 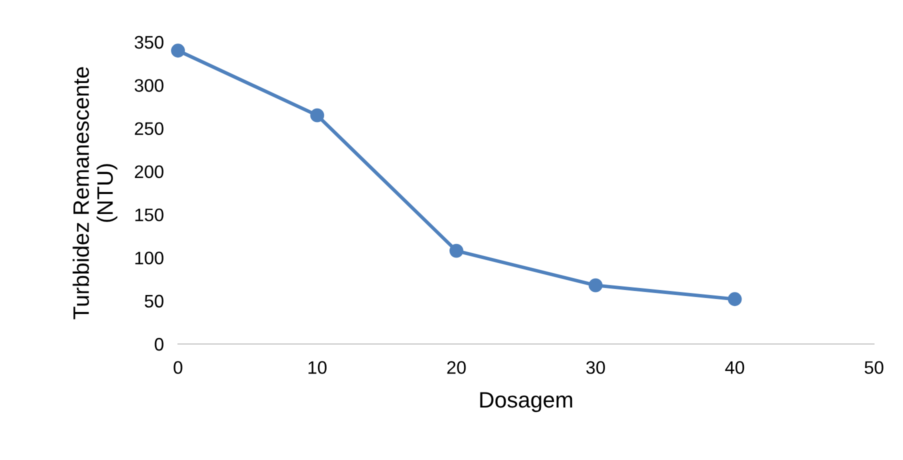 What do you see at coordinates (595, 367) in the screenshot?
I see `x-tick-label: 30` at bounding box center [595, 367].